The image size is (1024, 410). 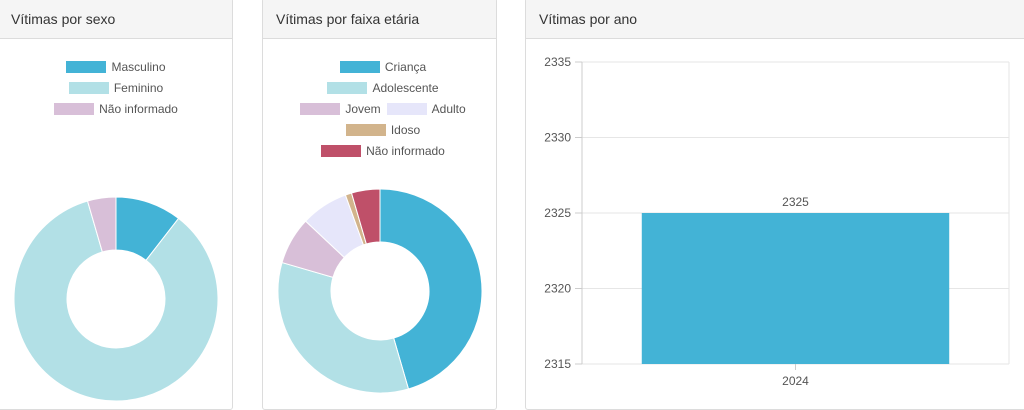 I want to click on legend-item-adolescente: Adolescente, so click(x=383, y=88).